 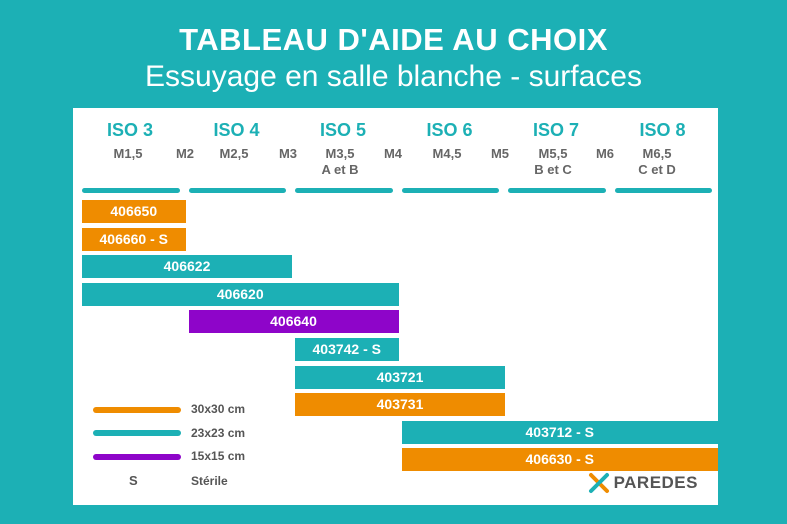 I want to click on brand-logo: PAREDES, so click(x=643, y=483).